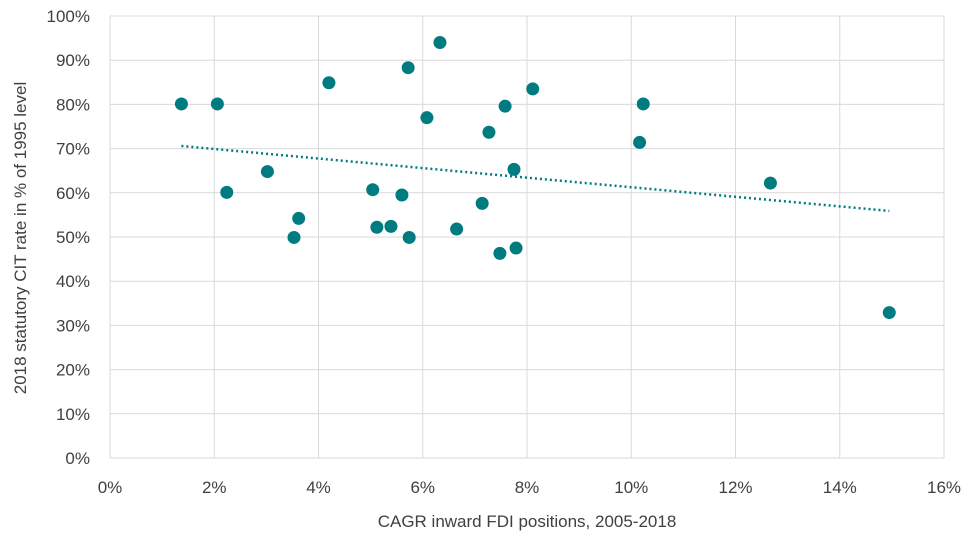 Image resolution: width=968 pixels, height=540 pixels. I want to click on y-tick-label: 40%, so click(73, 281).